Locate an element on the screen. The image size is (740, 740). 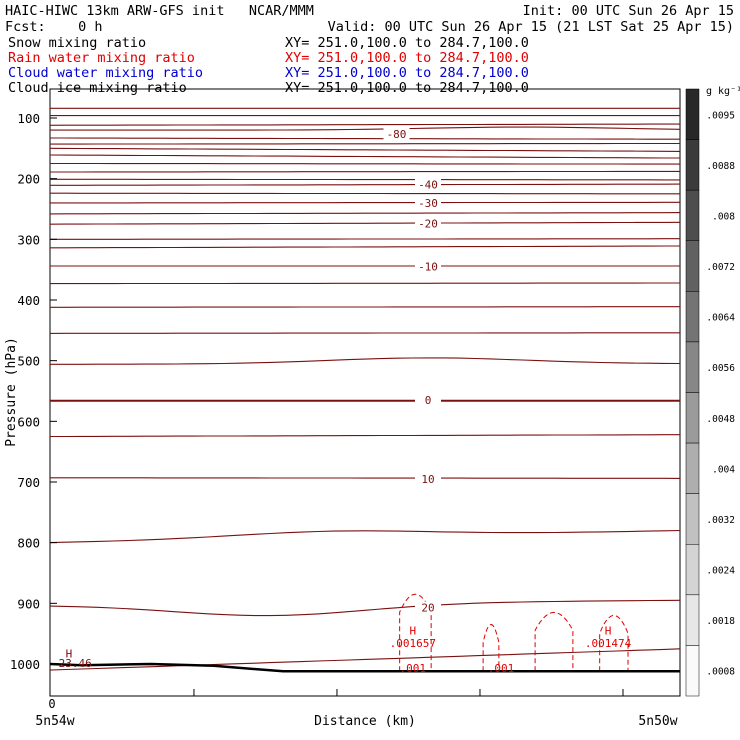
y-tick-label: 500 is located at coordinates (28, 361).